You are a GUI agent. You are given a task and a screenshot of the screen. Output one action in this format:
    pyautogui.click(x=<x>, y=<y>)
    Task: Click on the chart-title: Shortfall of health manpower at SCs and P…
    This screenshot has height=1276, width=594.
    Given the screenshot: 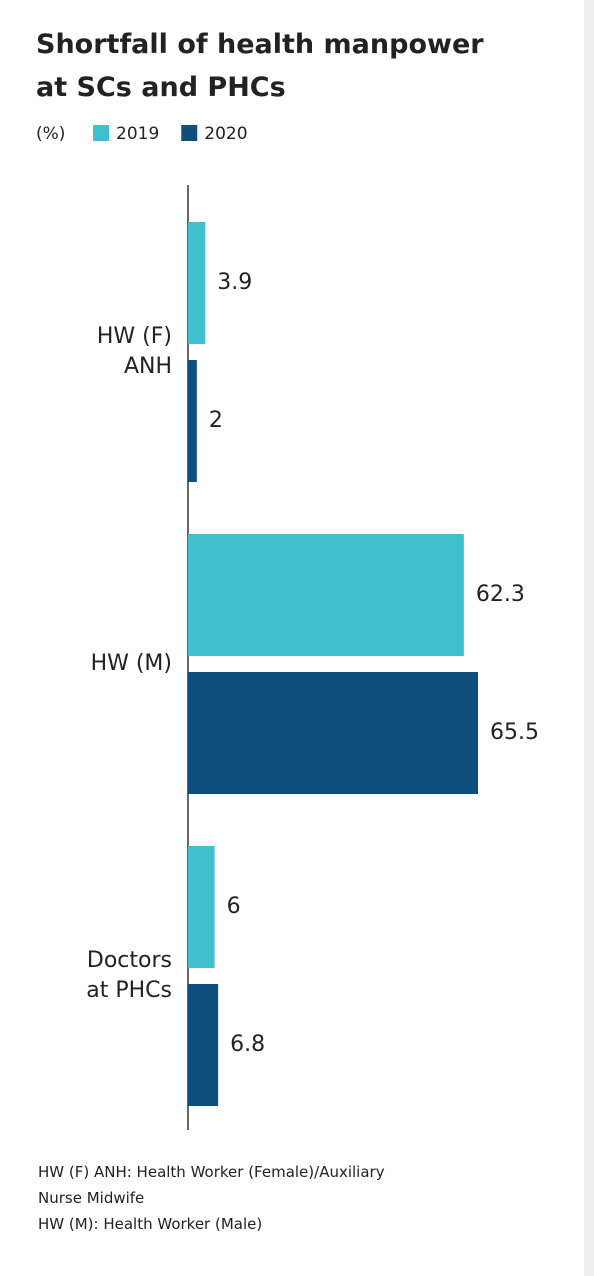 What is the action you would take?
    pyautogui.click(x=260, y=66)
    